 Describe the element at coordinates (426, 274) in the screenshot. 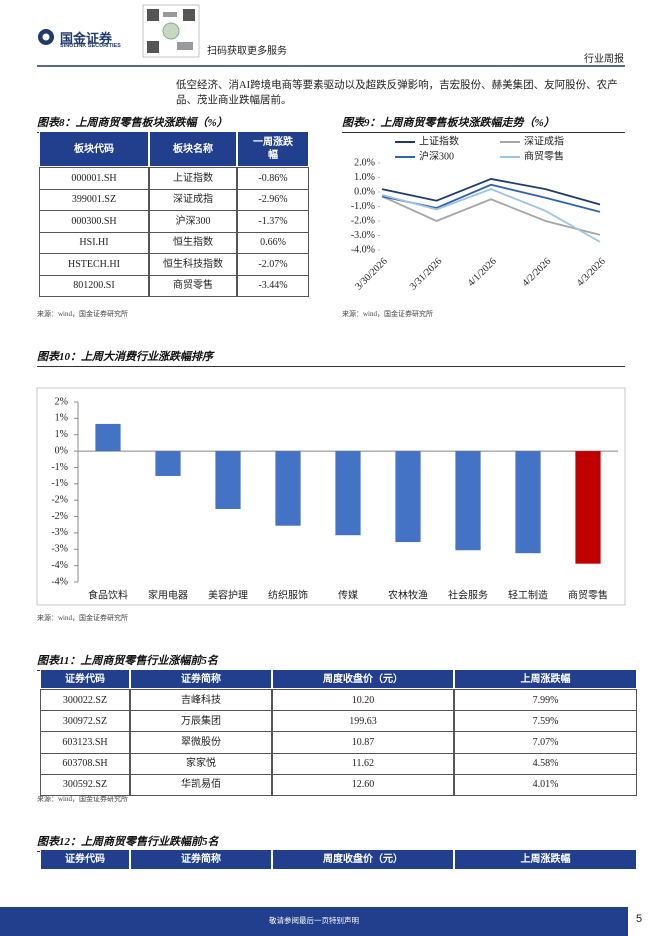

I see `x-tick-label: 3/31/2026` at that location.